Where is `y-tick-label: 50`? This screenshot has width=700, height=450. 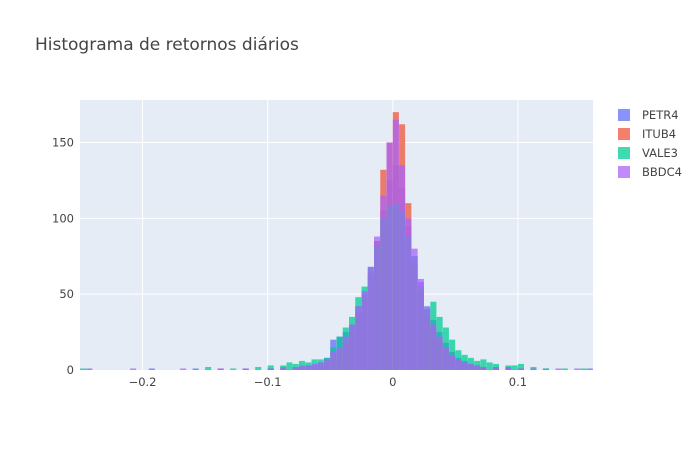 y-tick-label: 50 is located at coordinates (66, 294).